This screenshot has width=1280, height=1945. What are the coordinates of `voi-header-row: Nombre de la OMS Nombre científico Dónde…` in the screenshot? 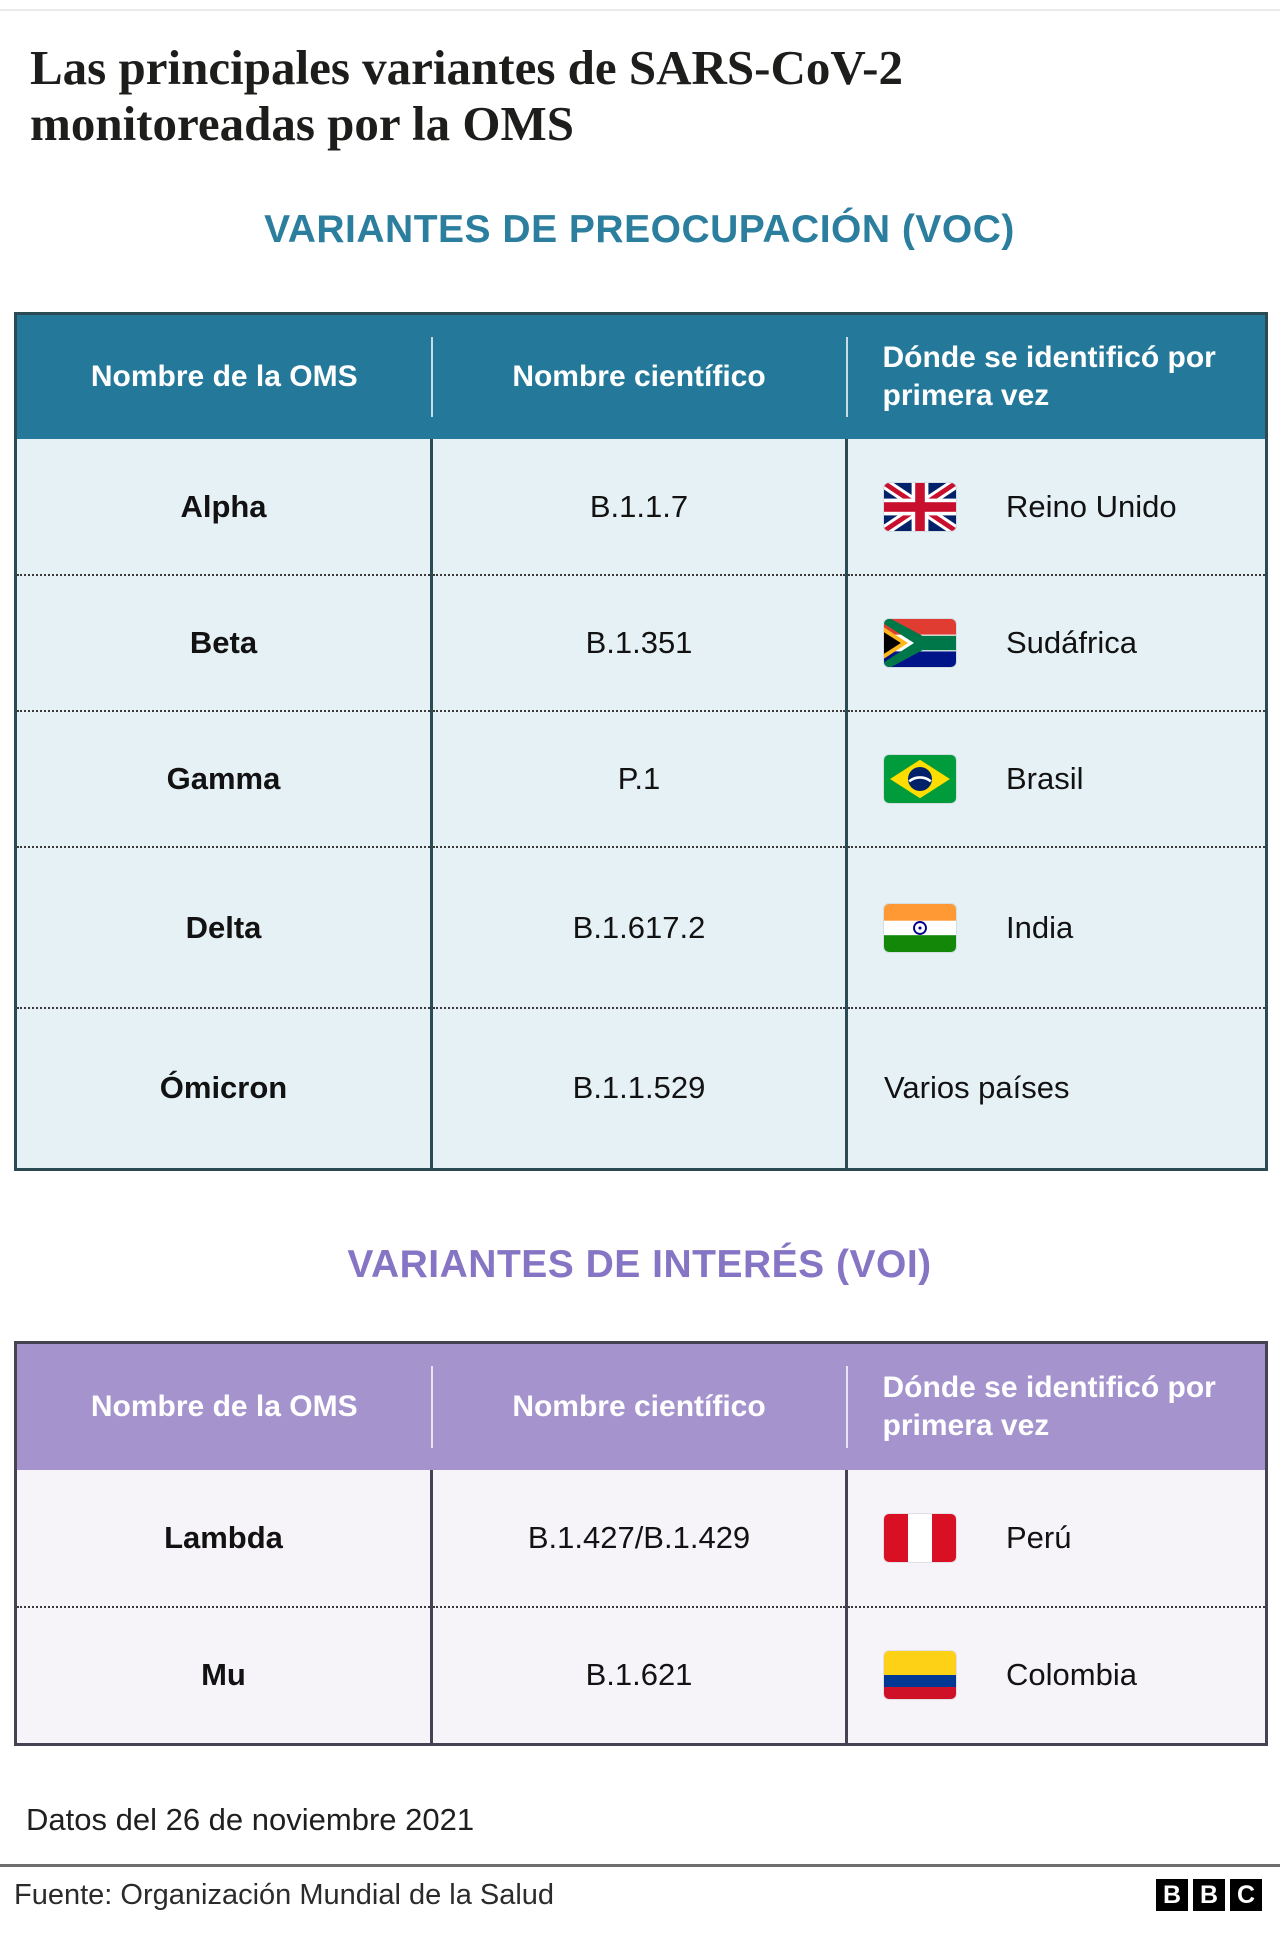 It's located at (641, 1406).